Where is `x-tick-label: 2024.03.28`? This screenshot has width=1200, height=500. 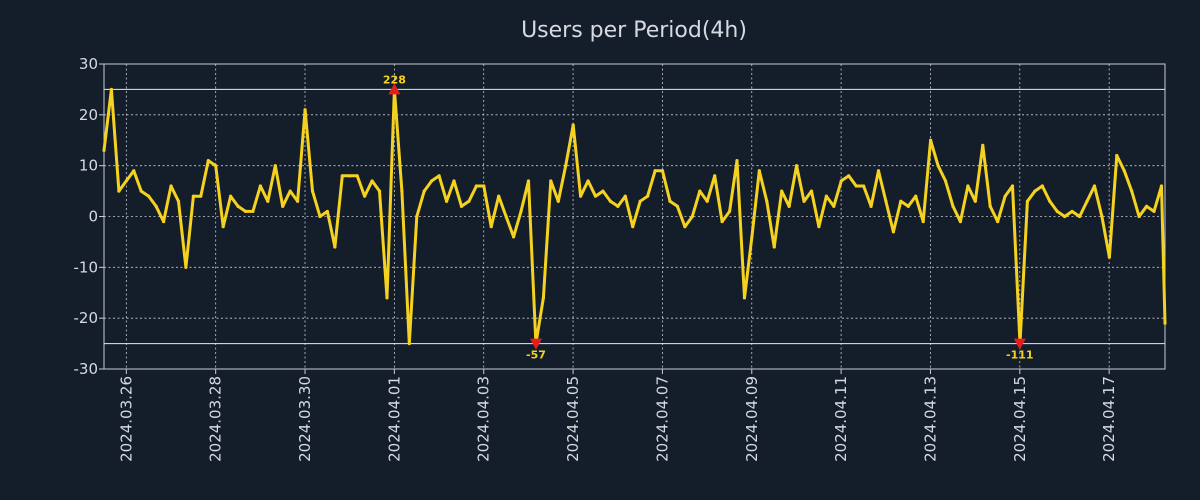
x-tick-label: 2024.03.28 is located at coordinates (216, 419).